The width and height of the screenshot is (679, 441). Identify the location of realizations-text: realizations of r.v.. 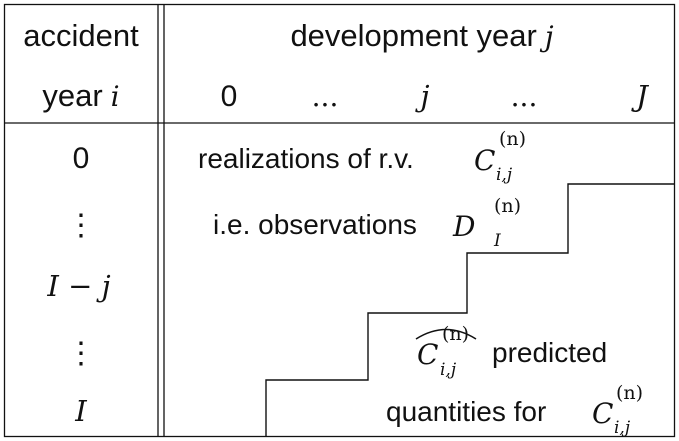
(306, 158).